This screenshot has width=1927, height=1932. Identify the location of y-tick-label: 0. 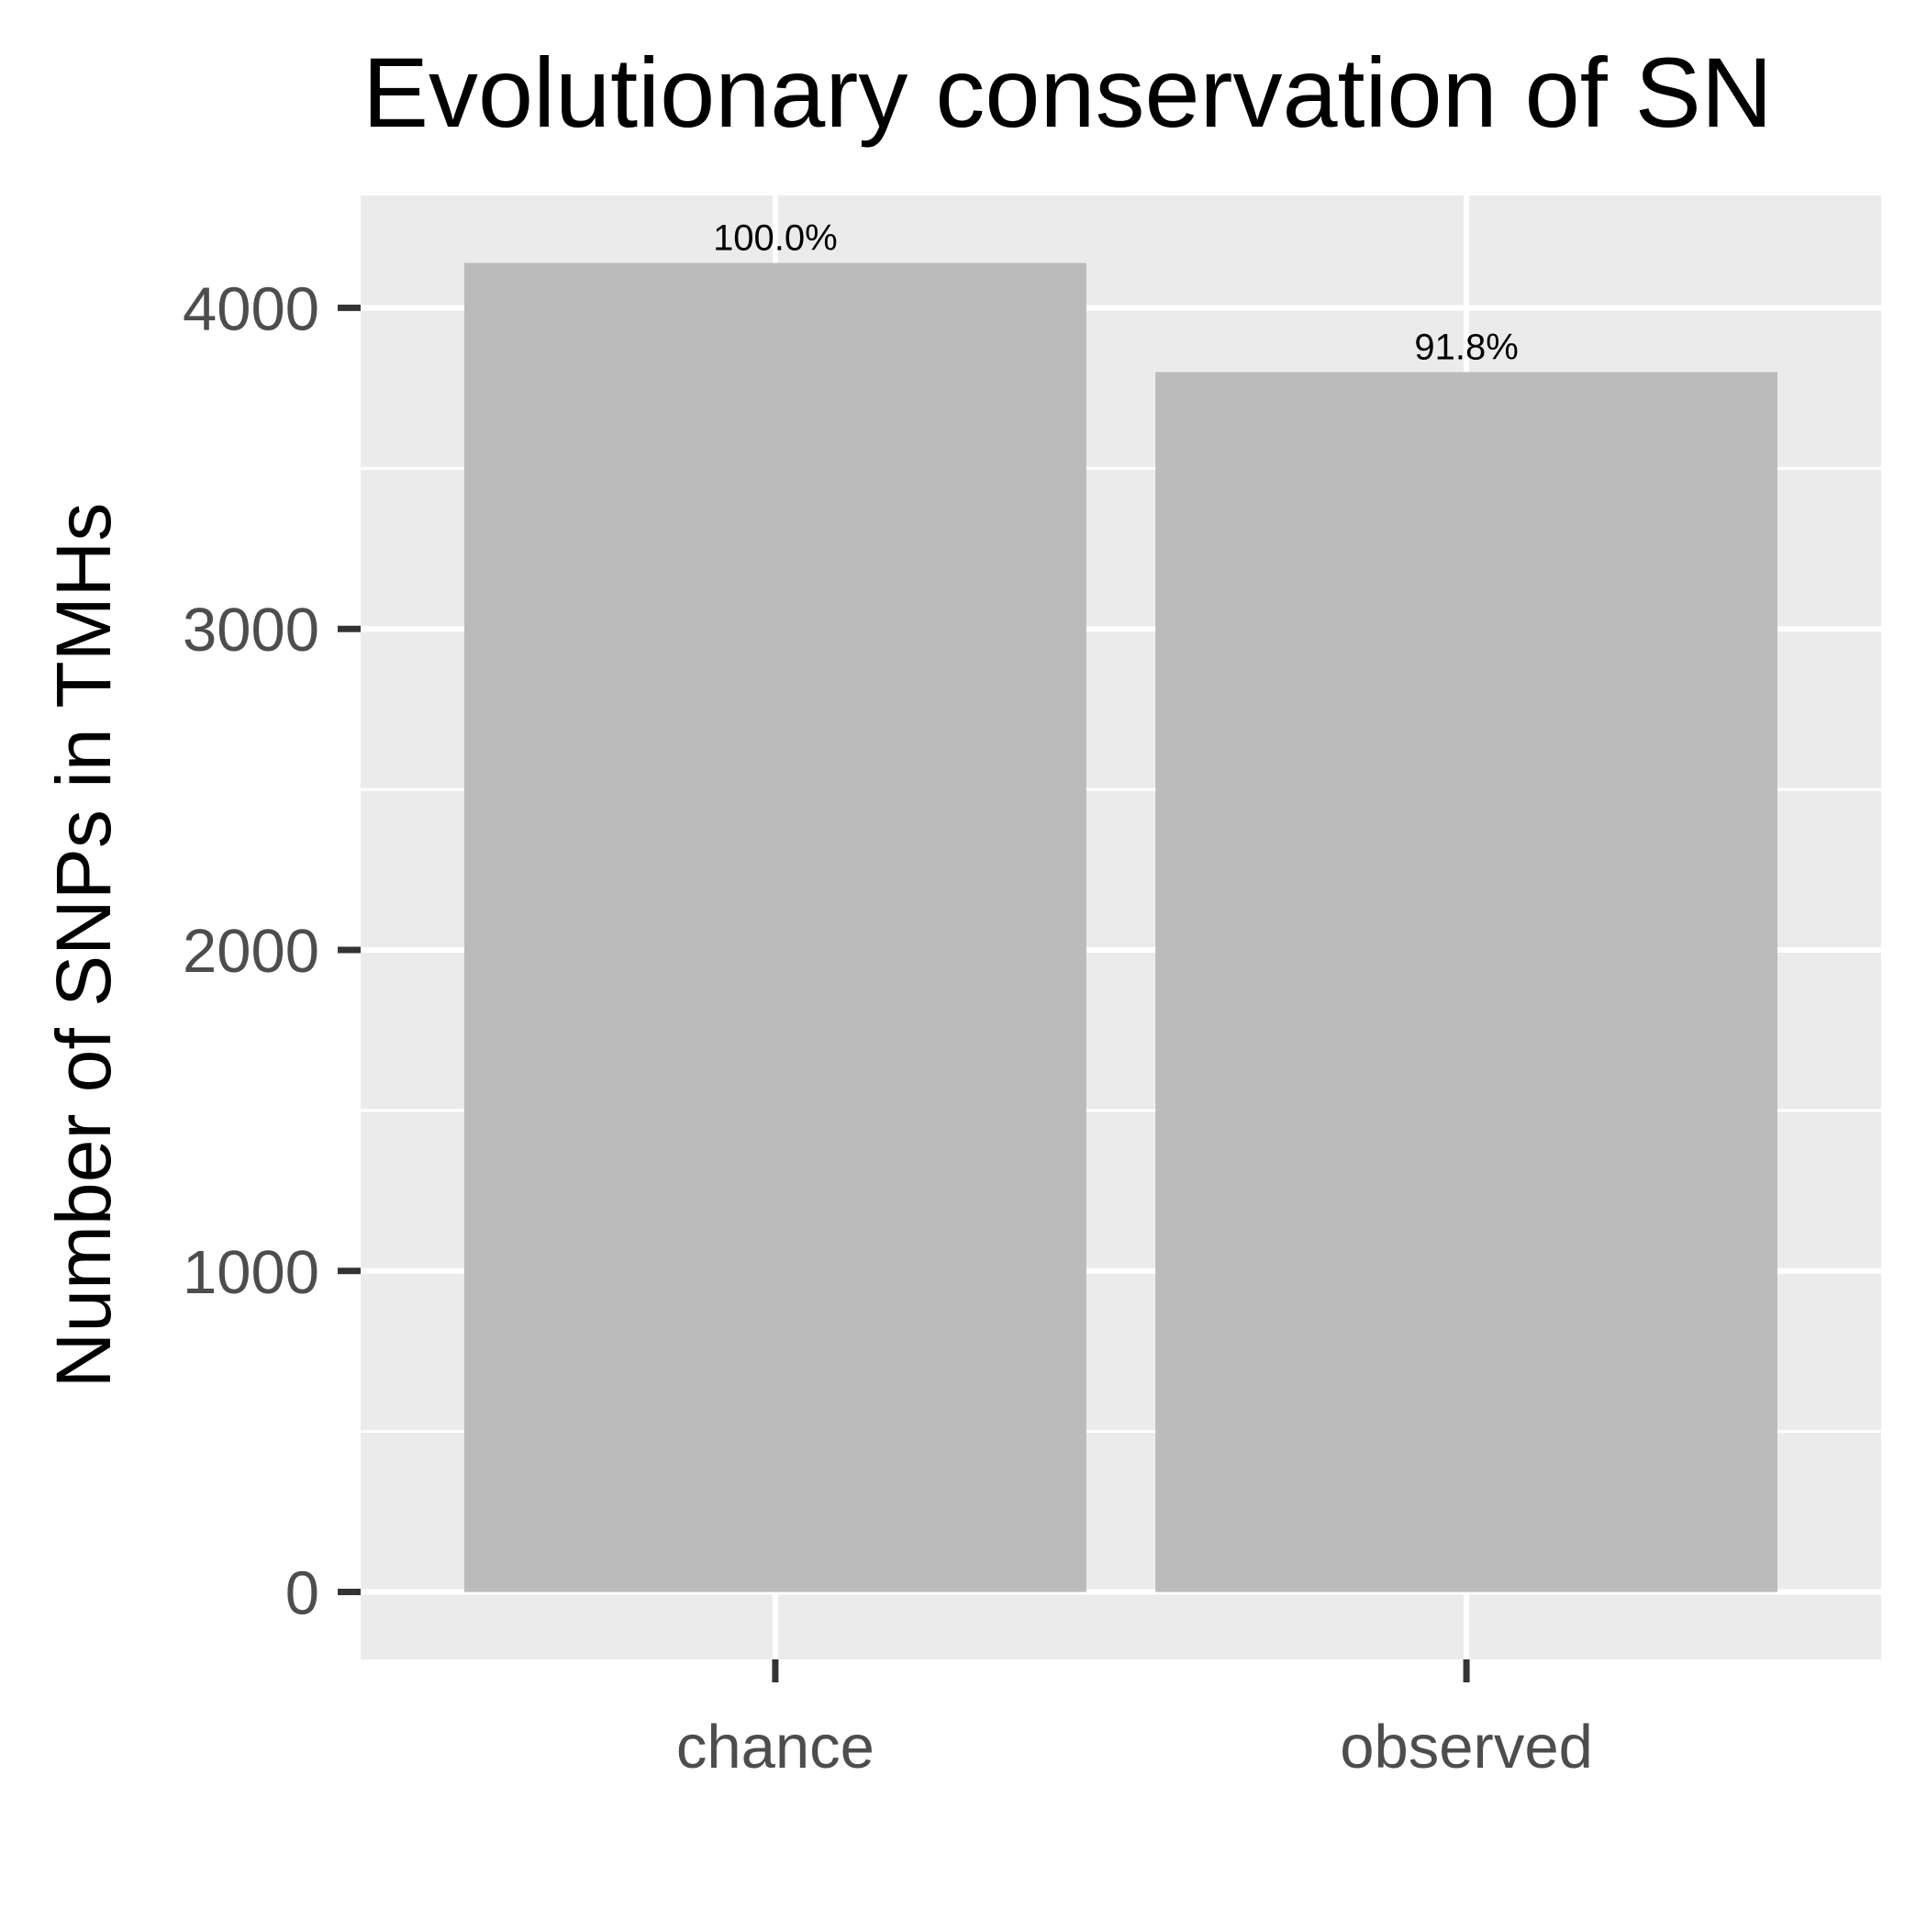
(302, 1594).